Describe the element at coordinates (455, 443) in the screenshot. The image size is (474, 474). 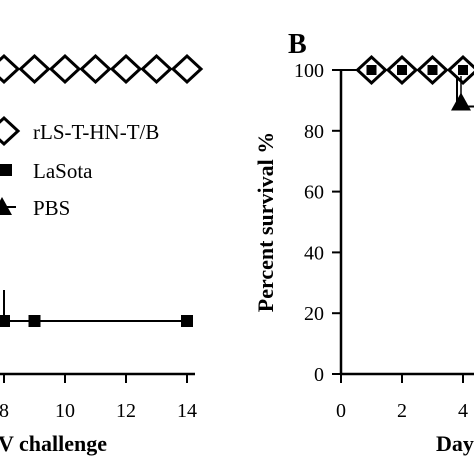
I see `panel-b-x-axis-label: Day` at that location.